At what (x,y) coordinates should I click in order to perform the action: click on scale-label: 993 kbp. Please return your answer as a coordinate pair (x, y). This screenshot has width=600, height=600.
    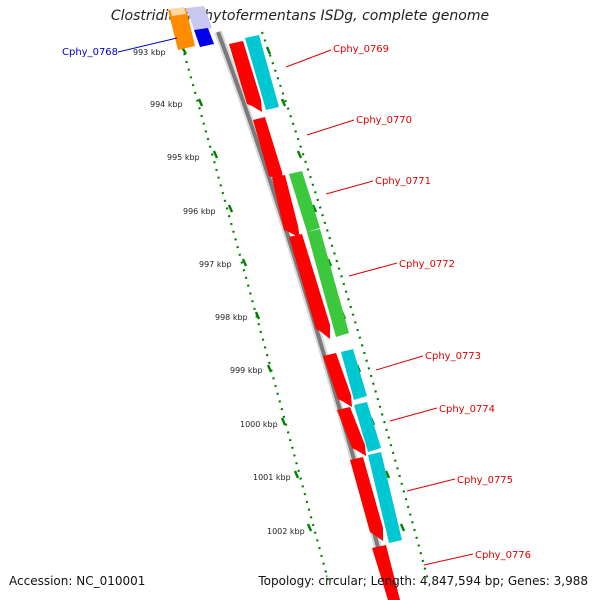
    Looking at the image, I should click on (149, 52).